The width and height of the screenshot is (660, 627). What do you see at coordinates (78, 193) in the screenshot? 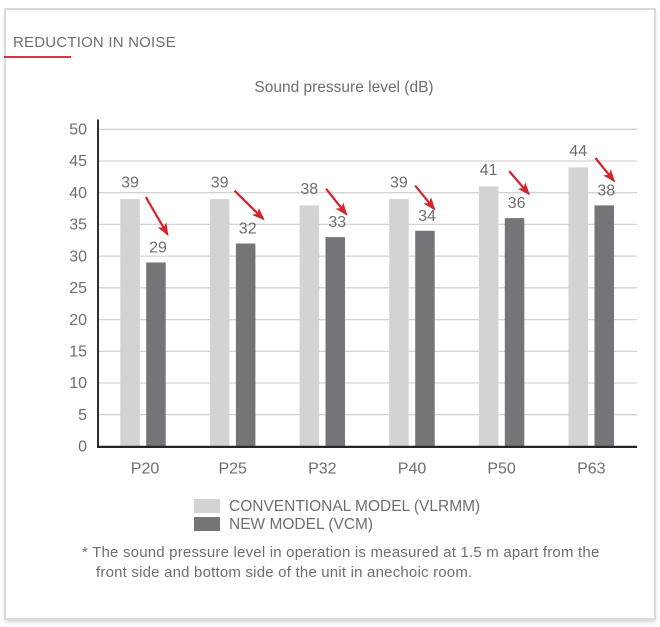
I see `svg-text: 40` at bounding box center [78, 193].